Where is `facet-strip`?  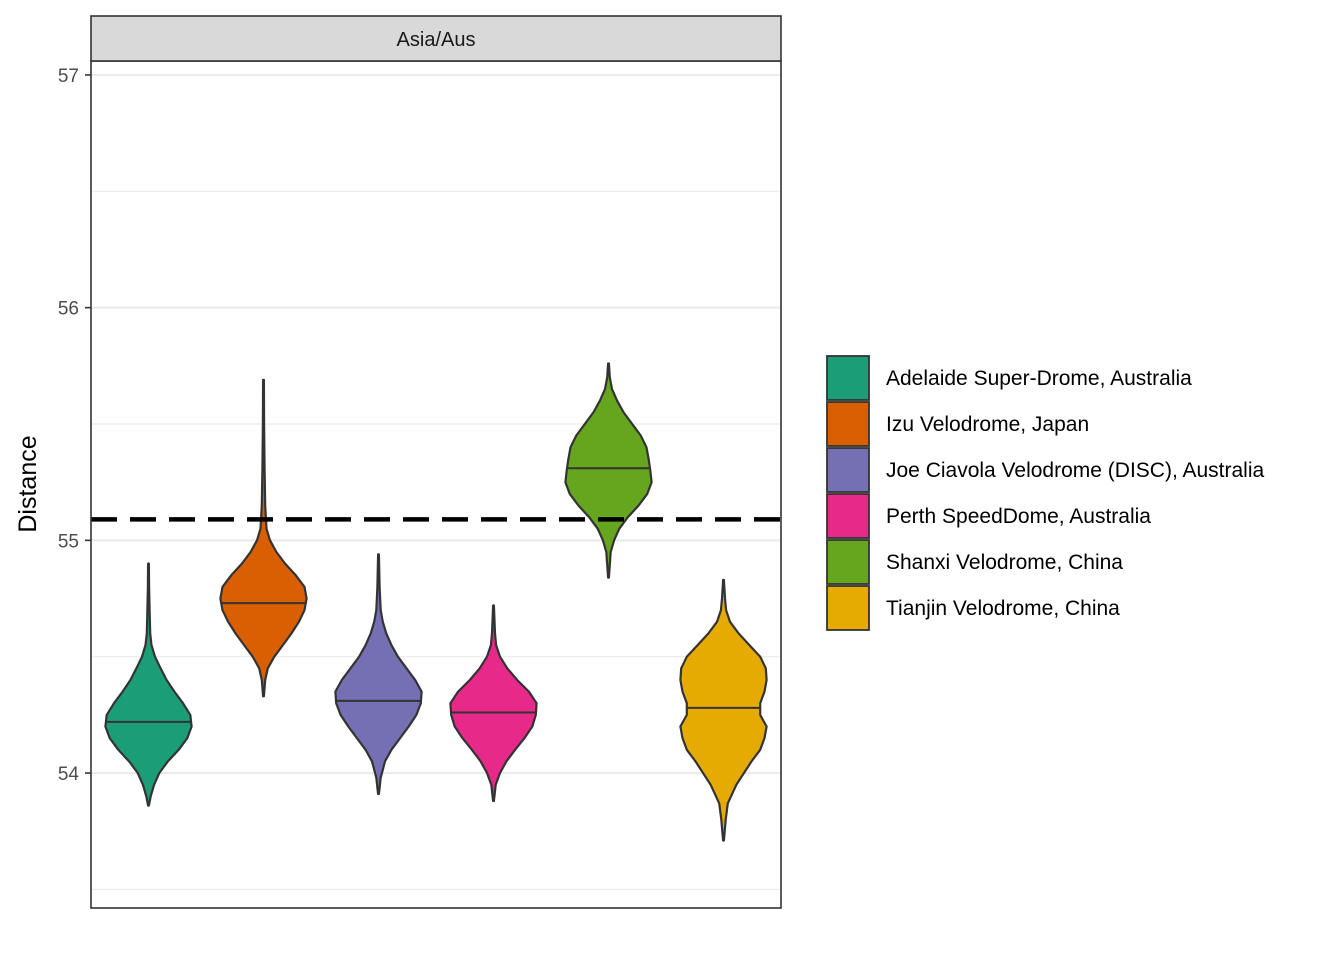 facet-strip is located at coordinates (436, 38).